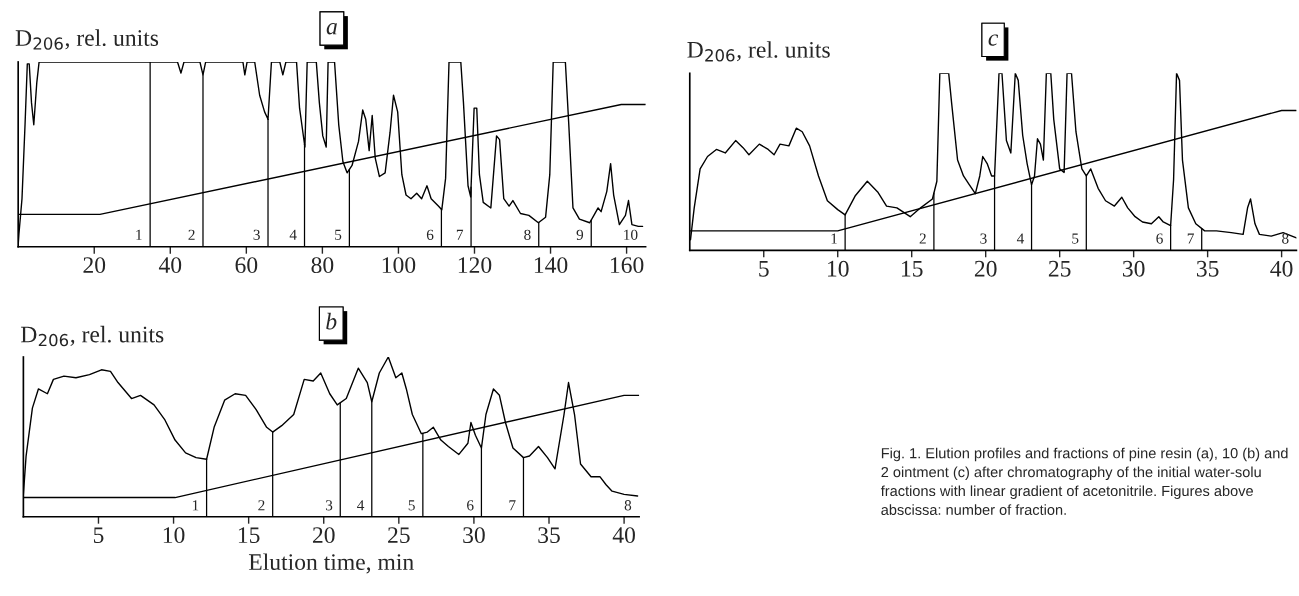  Describe the element at coordinates (1084, 481) in the screenshot. I see `caption: Fig. 1. Elution profiles and fractions of pine resin (a), 10 (b) and 2 ointment (c) after chromatography of the initial water-solu fractions with linear gradient of acetonitrile. Figures above abscissa: number of fraction.` at that location.